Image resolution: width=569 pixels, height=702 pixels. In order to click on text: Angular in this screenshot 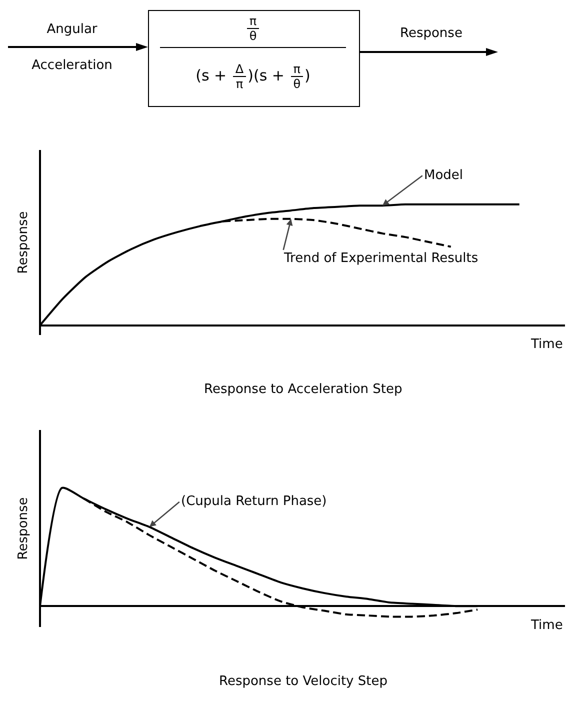, I will do `click(72, 29)`.